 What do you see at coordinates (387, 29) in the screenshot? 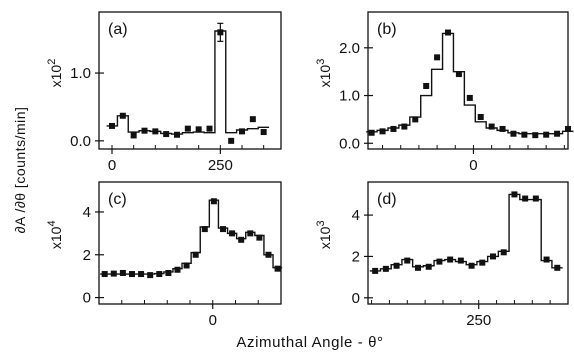
I see `panel-label: (b)` at bounding box center [387, 29].